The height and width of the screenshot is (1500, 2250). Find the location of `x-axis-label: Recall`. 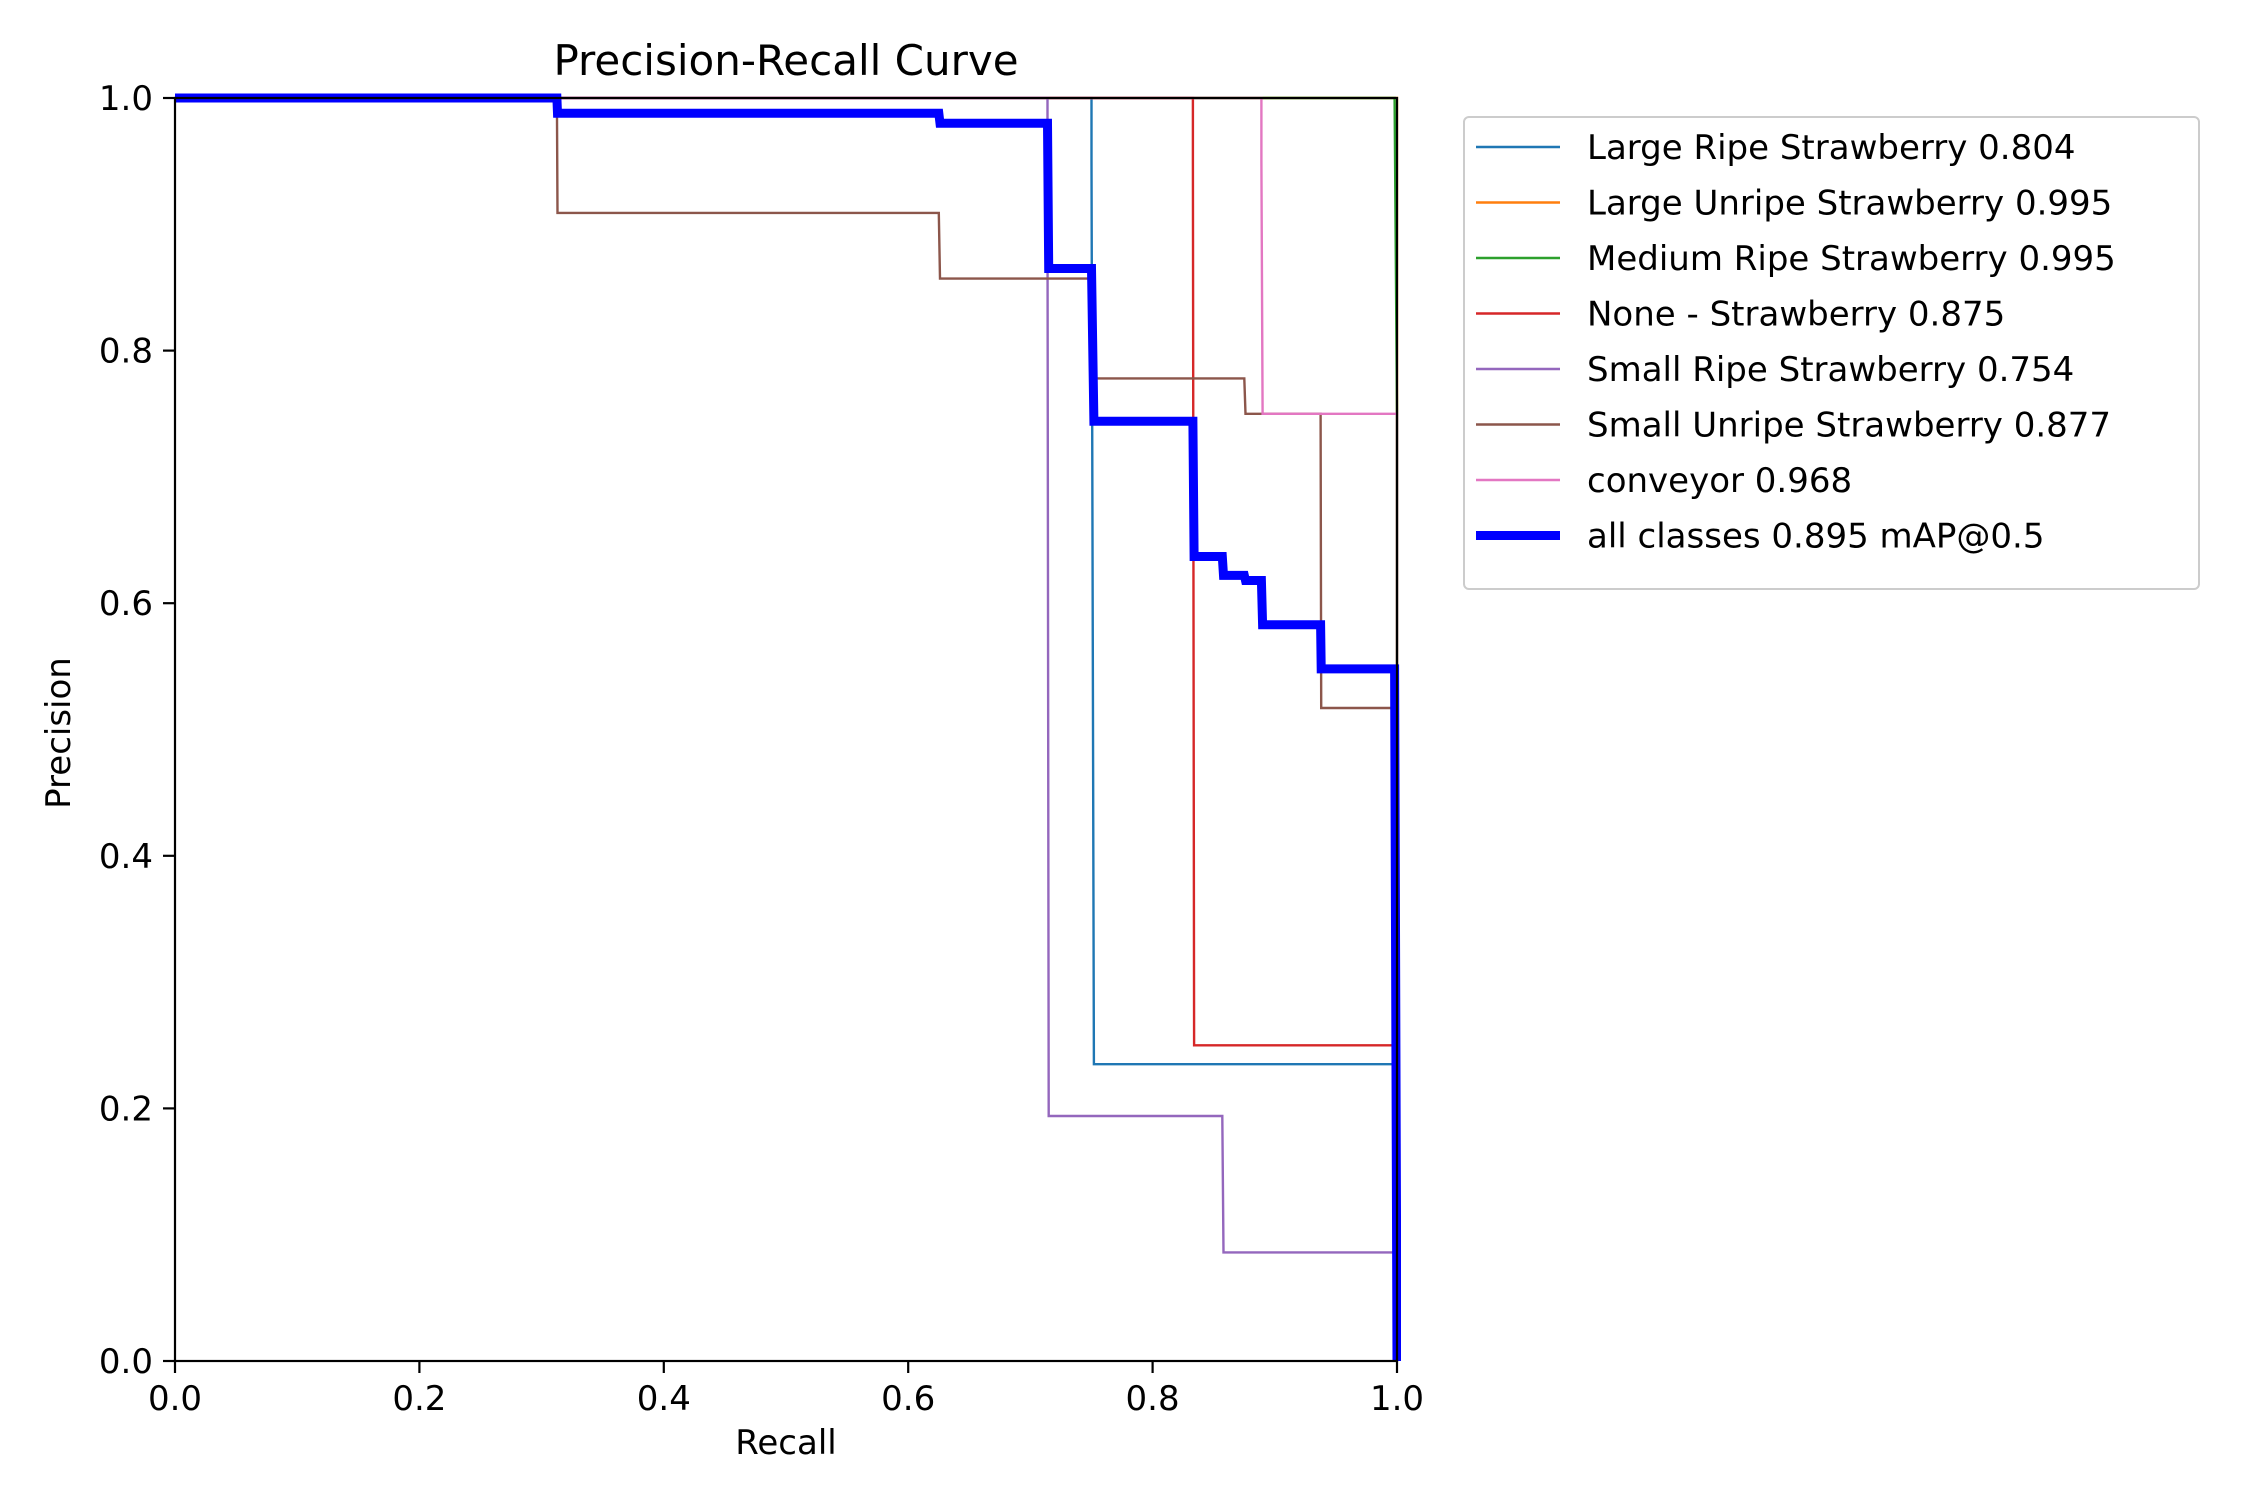

x-axis-label: Recall is located at coordinates (785, 1443).